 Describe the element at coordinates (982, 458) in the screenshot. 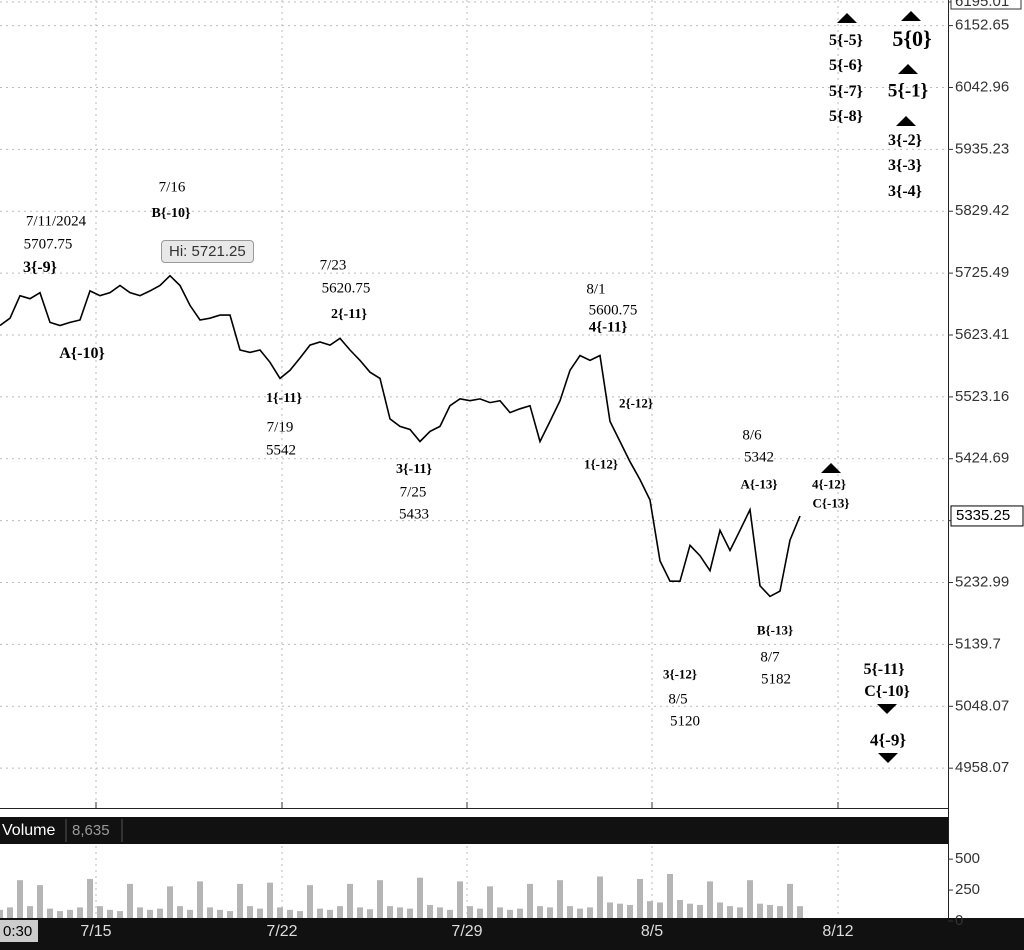

I see `y-tick-label: 5424.69` at that location.